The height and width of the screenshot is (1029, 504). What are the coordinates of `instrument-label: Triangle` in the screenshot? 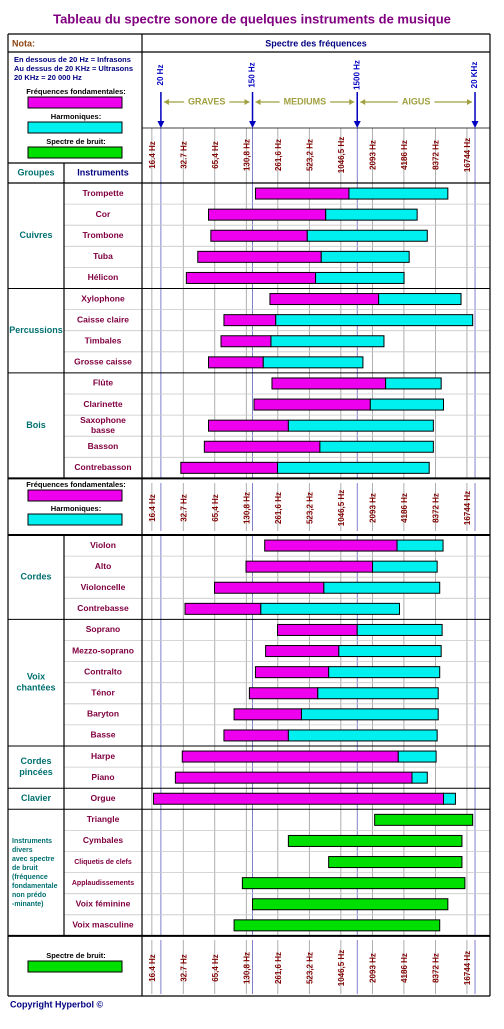 It's located at (103, 819).